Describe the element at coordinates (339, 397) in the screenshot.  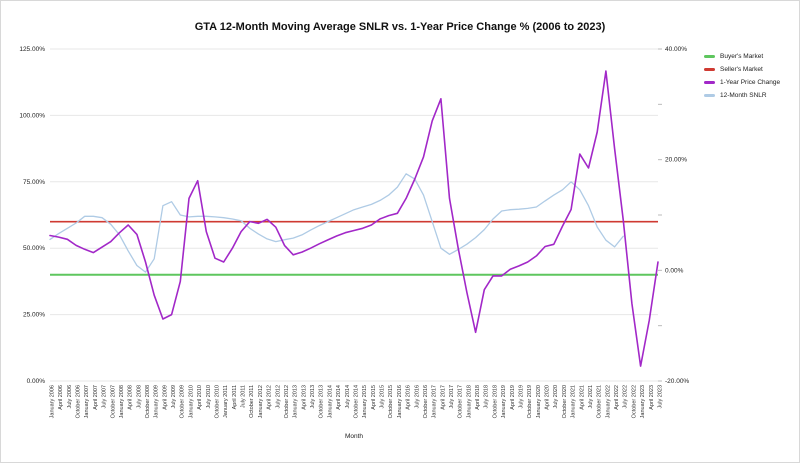
I see `x-axis-tick-label: April 2014` at that location.